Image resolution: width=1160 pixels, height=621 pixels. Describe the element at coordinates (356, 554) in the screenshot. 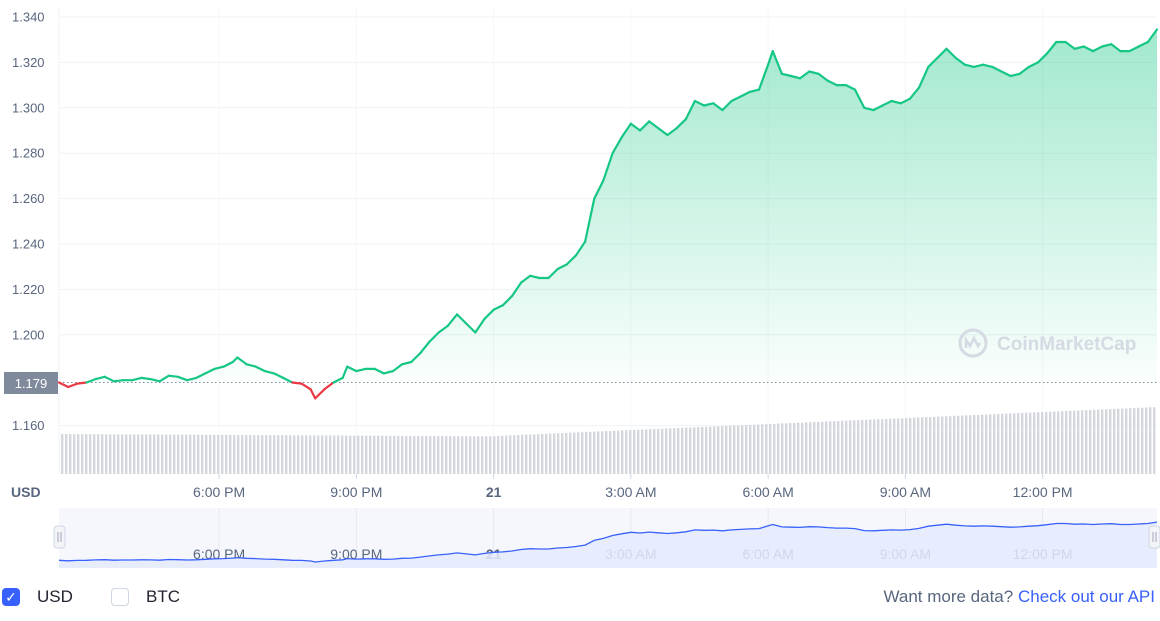

I see `navigator-tick-label: 9:00 PM` at that location.